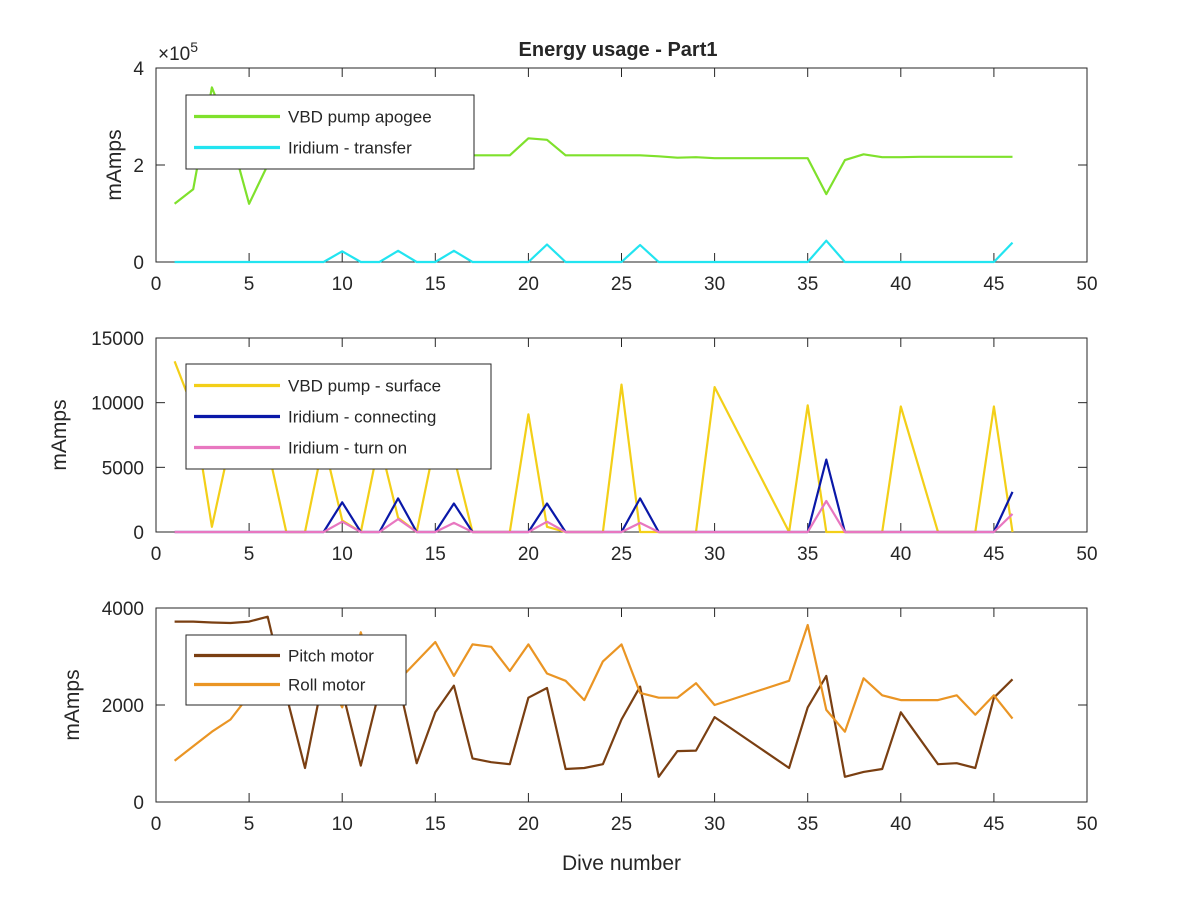 The height and width of the screenshot is (900, 1200). Describe the element at coordinates (327, 685) in the screenshot. I see `legend-entry: Roll motor` at that location.